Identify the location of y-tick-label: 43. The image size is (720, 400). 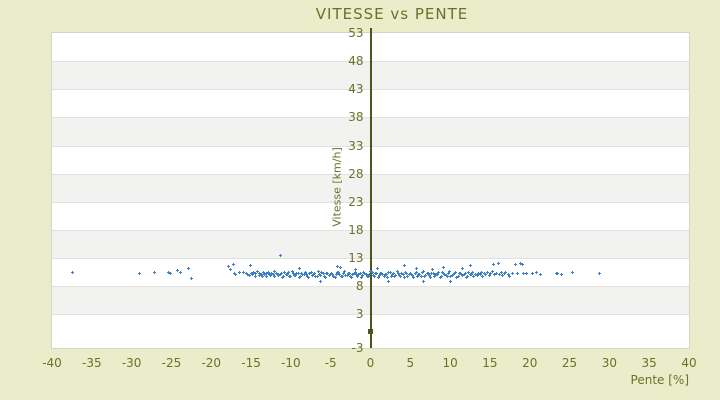
(356, 89).